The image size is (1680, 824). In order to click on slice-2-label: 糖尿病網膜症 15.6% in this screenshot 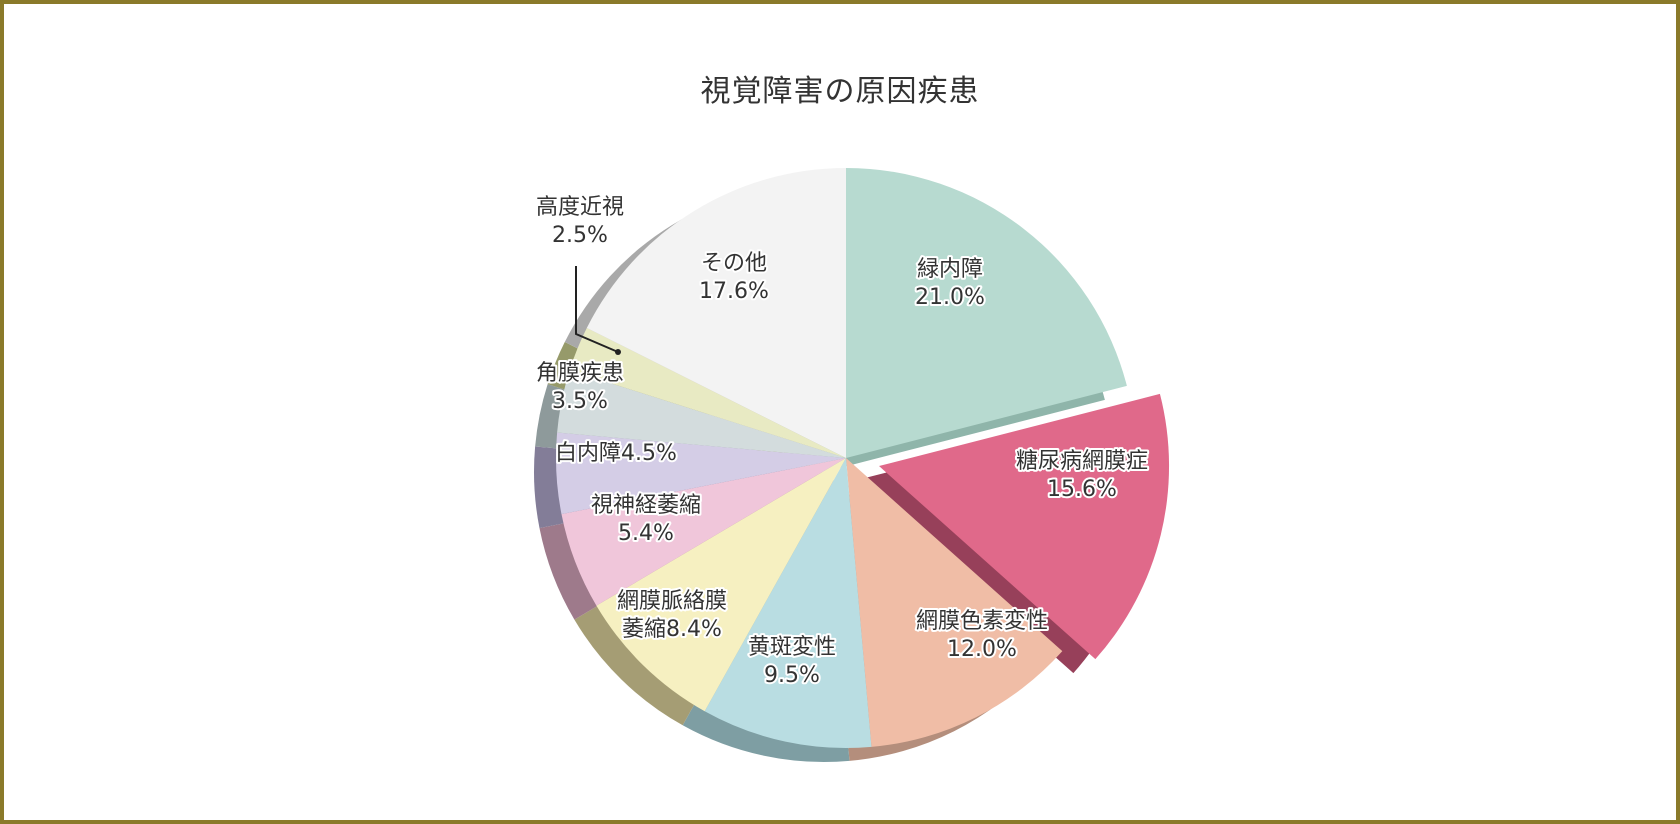, I will do `click(1082, 475)`.